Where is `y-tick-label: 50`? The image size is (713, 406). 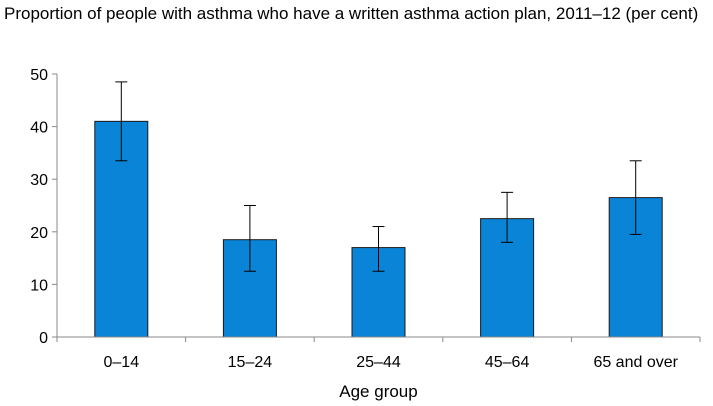 y-tick-label: 50 is located at coordinates (39, 75).